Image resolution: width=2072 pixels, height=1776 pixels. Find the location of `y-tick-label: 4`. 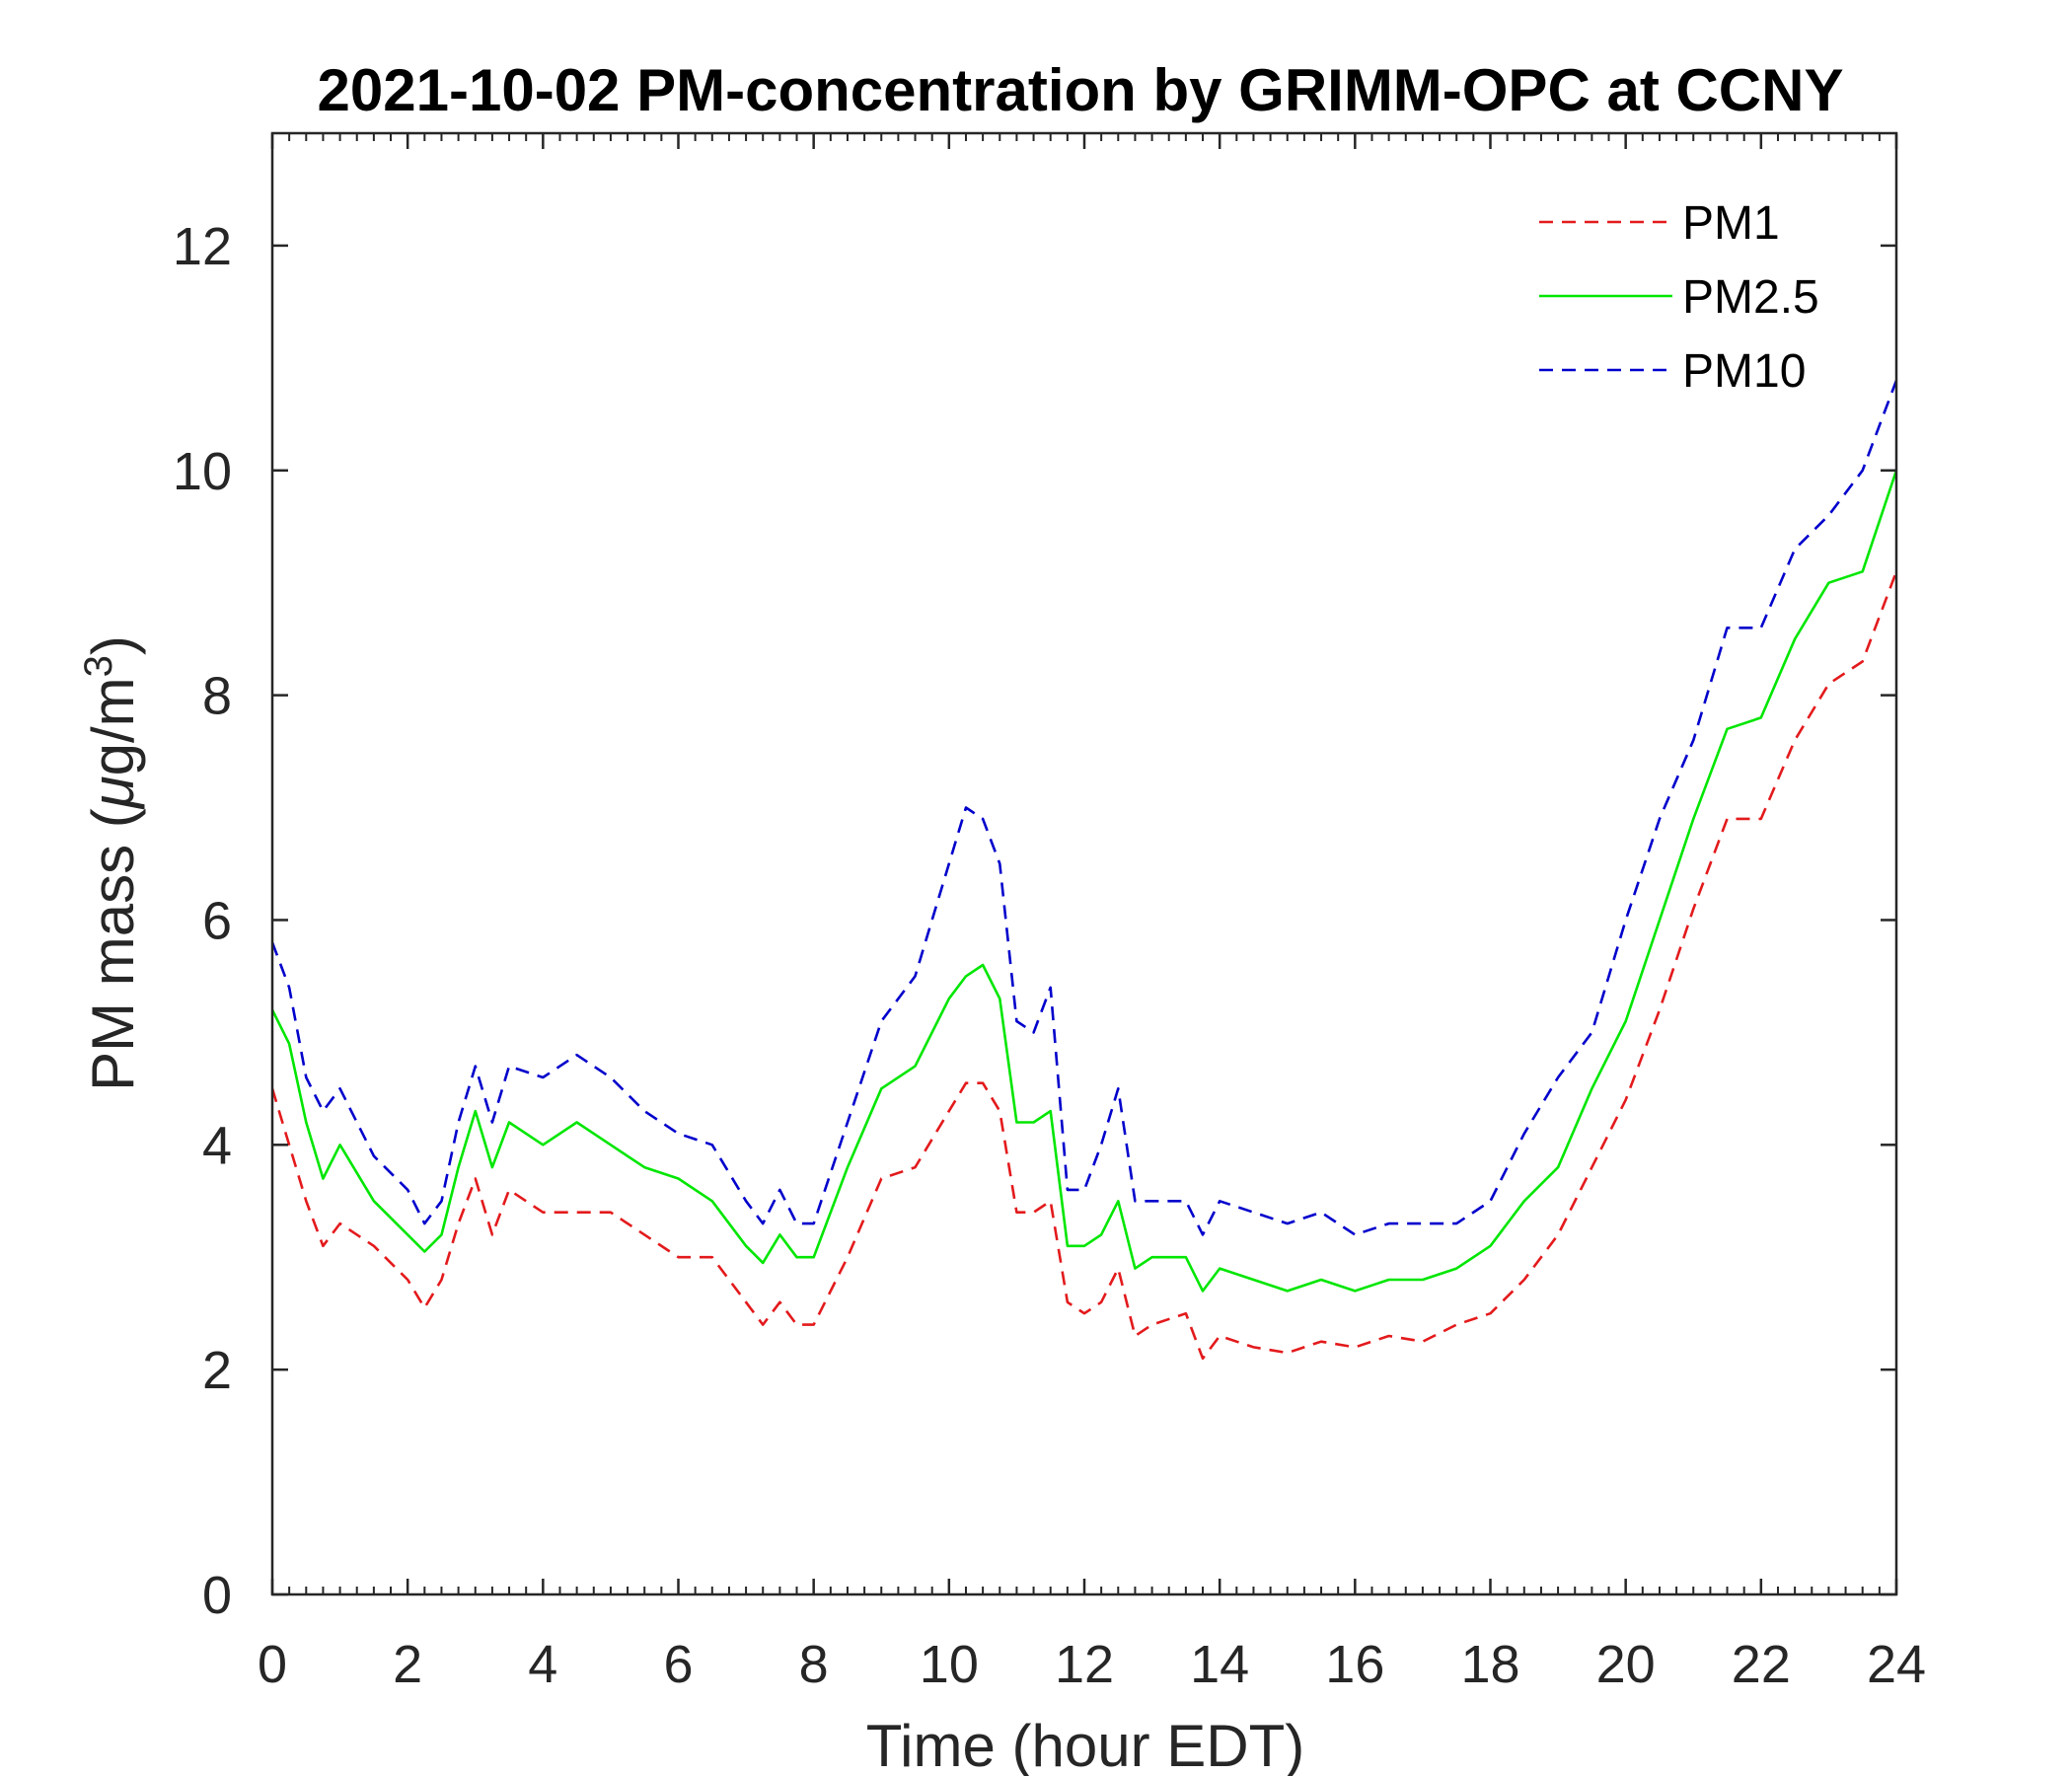

y-tick-label: 4 is located at coordinates (217, 1145).